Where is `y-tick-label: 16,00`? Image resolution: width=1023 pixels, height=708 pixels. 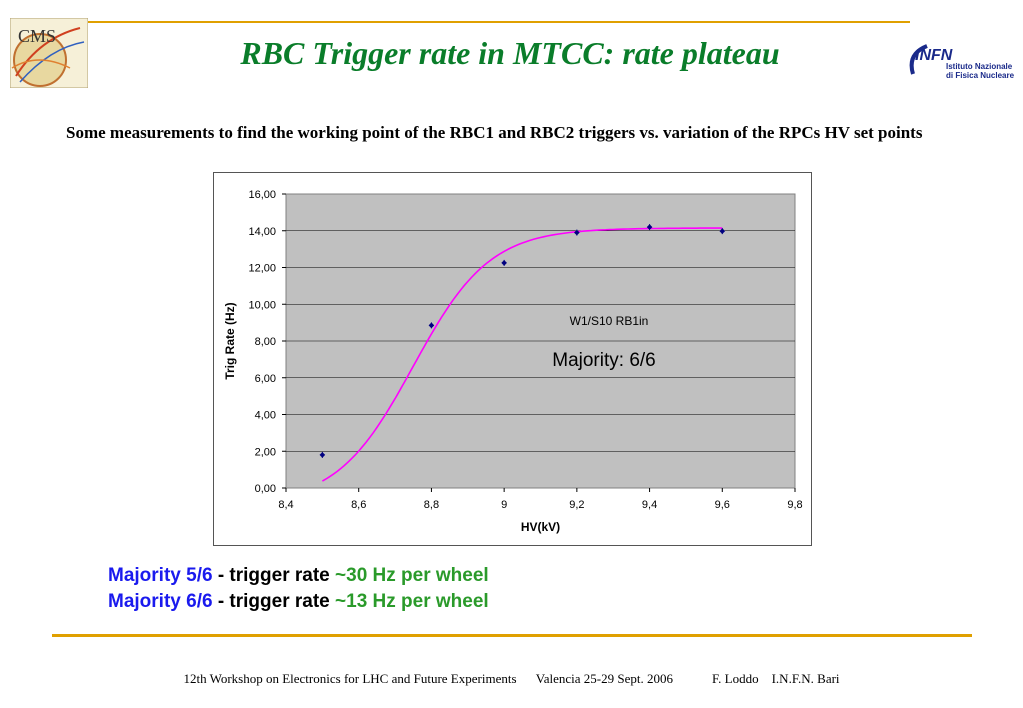 y-tick-label: 16,00 is located at coordinates (262, 195).